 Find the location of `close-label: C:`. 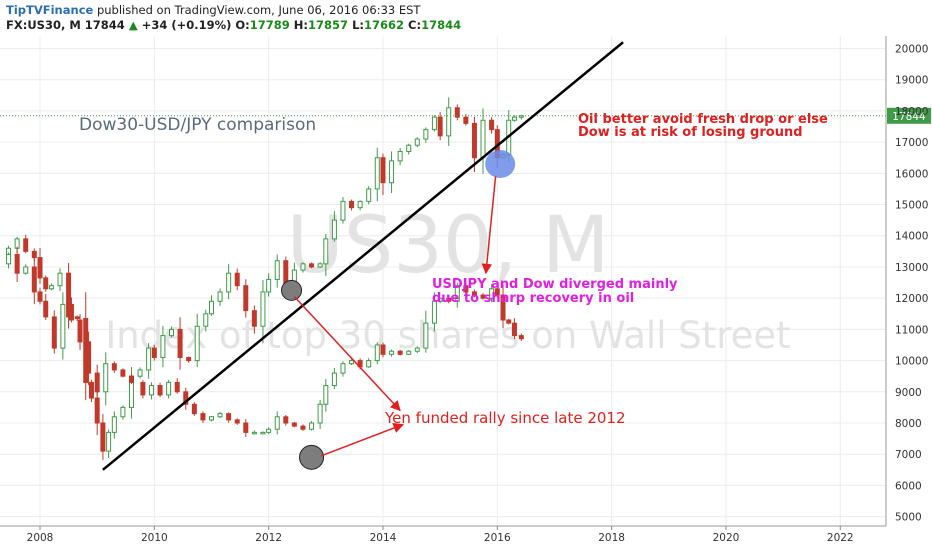

close-label: C: is located at coordinates (415, 25).